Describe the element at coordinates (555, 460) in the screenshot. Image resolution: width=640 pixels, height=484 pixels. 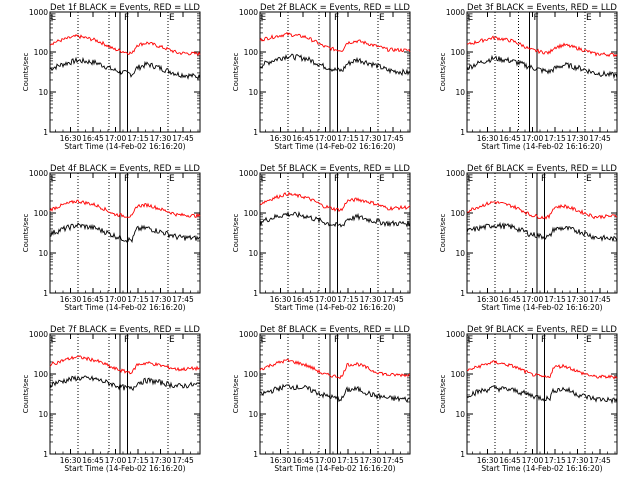
I see `x-tick-label: 17:15` at that location.